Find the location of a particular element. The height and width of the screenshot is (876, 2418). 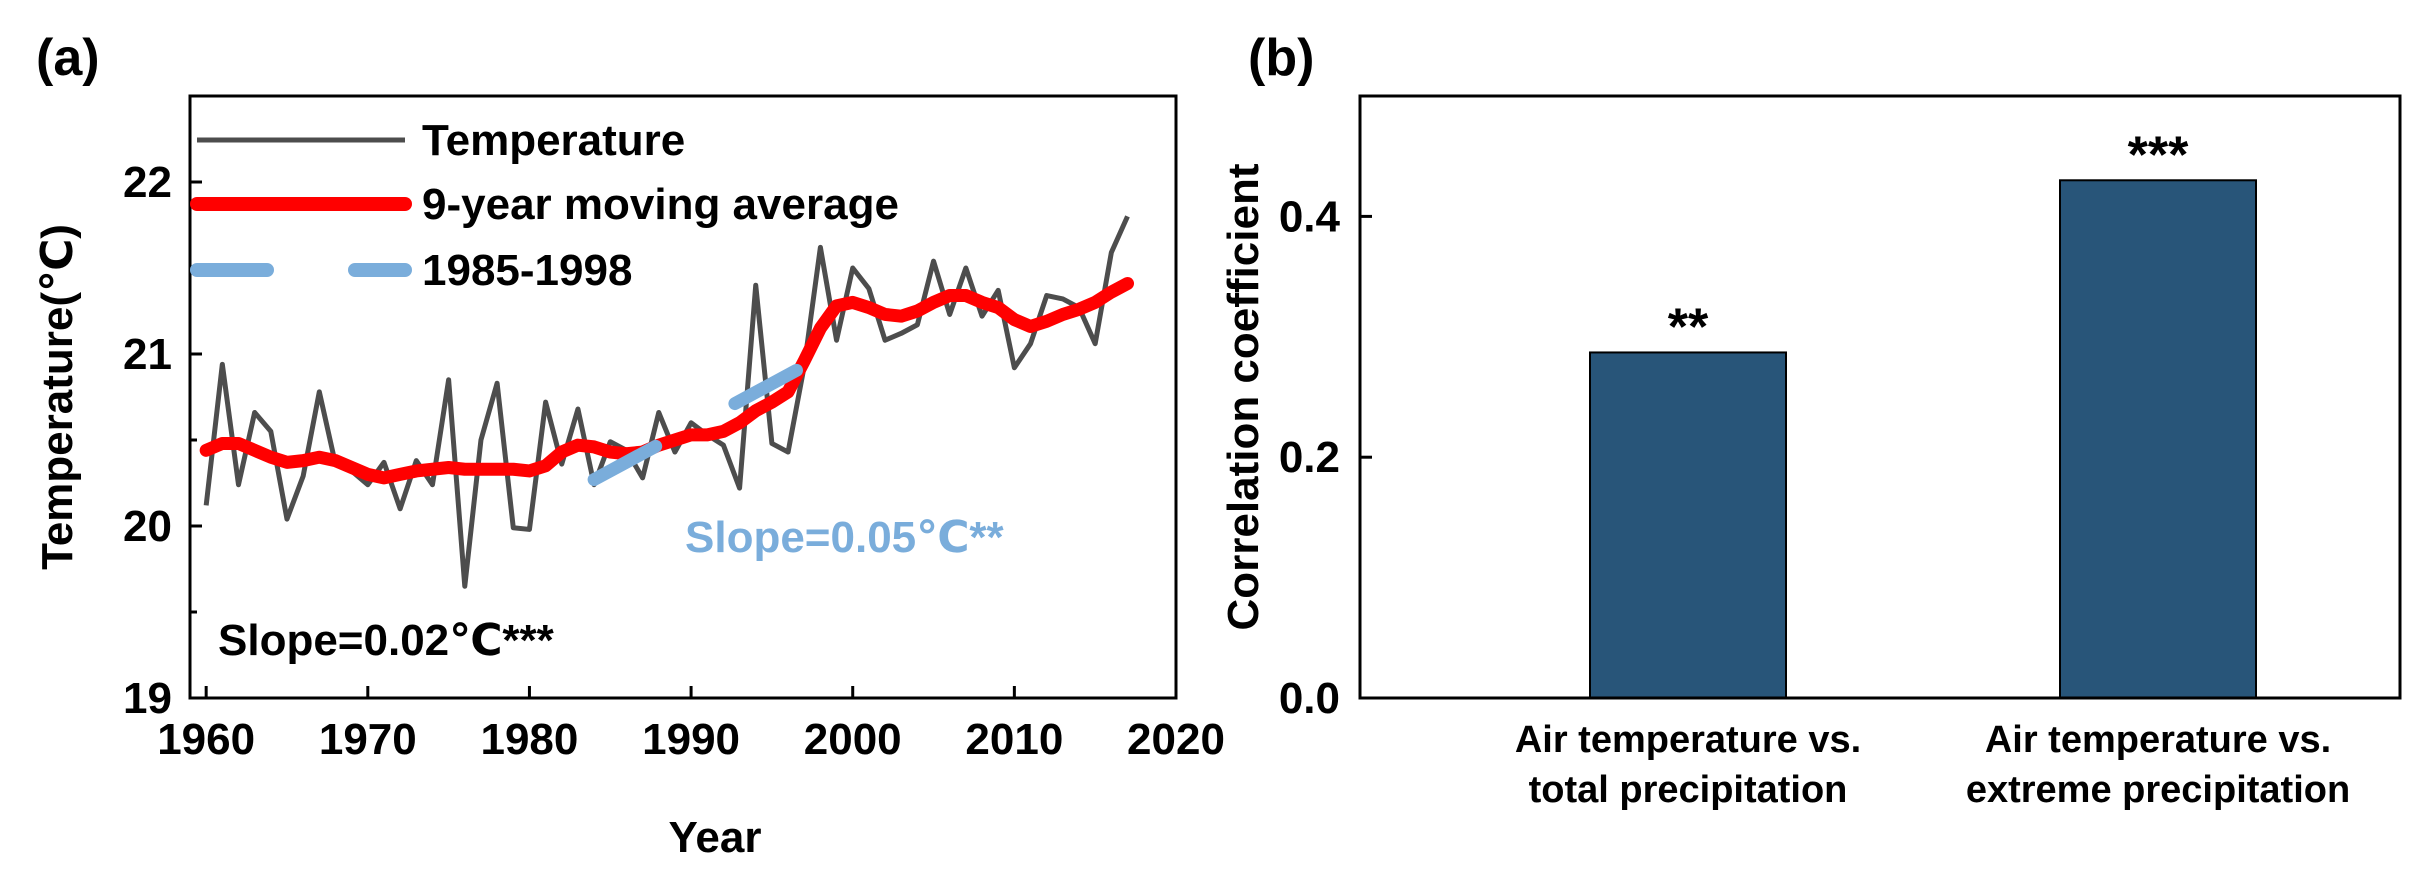

panel-a-ytick-label: 22 is located at coordinates (147, 182).